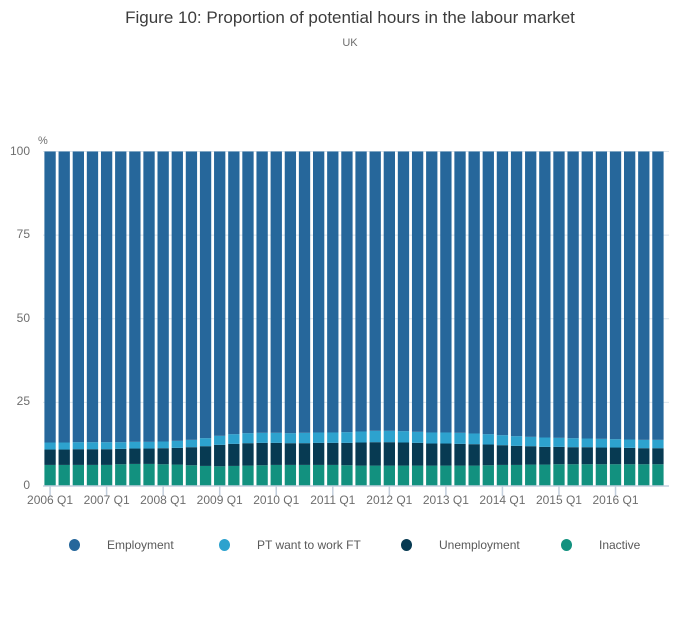 The height and width of the screenshot is (635, 700). What do you see at coordinates (290, 438) in the screenshot?
I see `bar-segment-2010-q2-pt-want-to-work-ft` at bounding box center [290, 438].